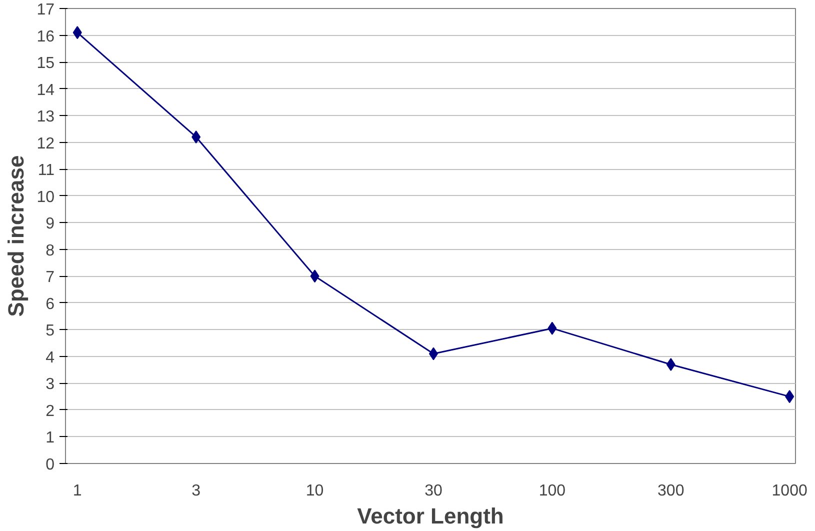 This screenshot has width=815, height=531. I want to click on y-tick-label: 4, so click(50, 357).